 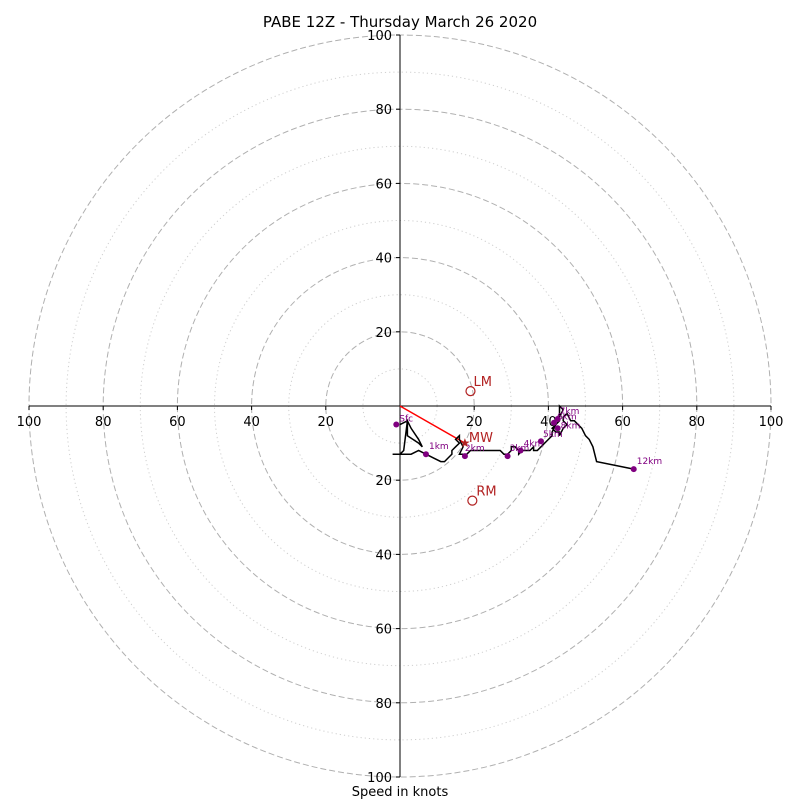 I want to click on hodograph-line, so click(x=513, y=437).